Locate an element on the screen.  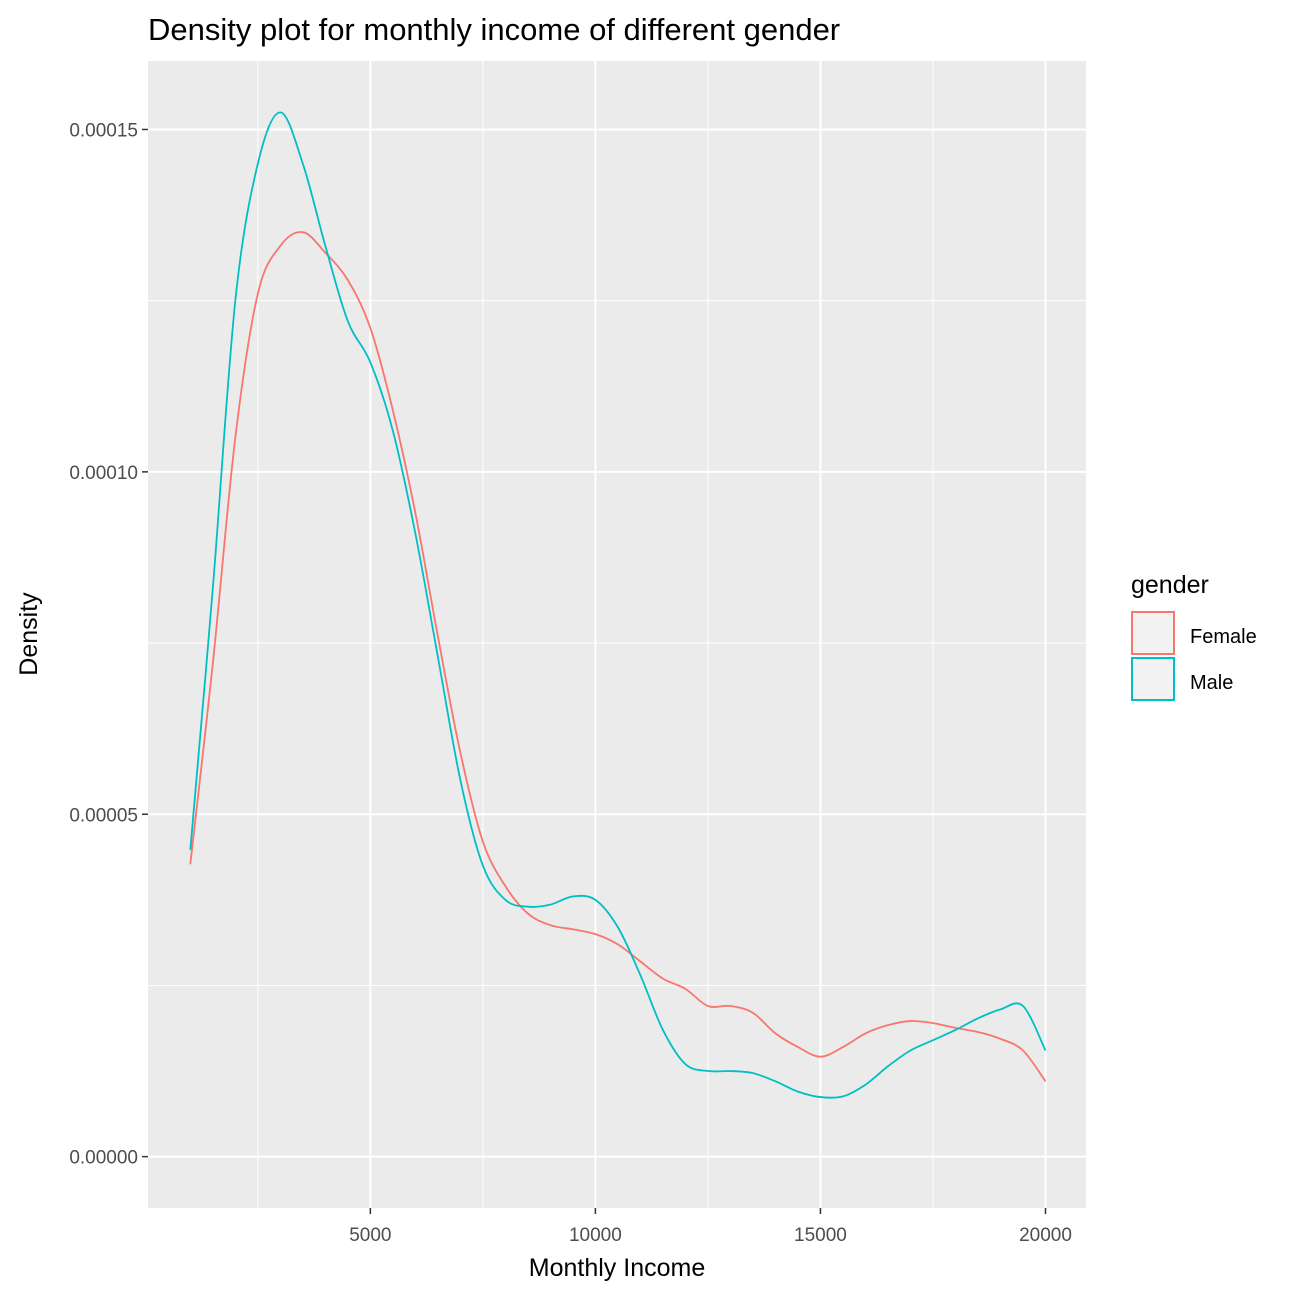
legend-key-female is located at coordinates (1153, 633).